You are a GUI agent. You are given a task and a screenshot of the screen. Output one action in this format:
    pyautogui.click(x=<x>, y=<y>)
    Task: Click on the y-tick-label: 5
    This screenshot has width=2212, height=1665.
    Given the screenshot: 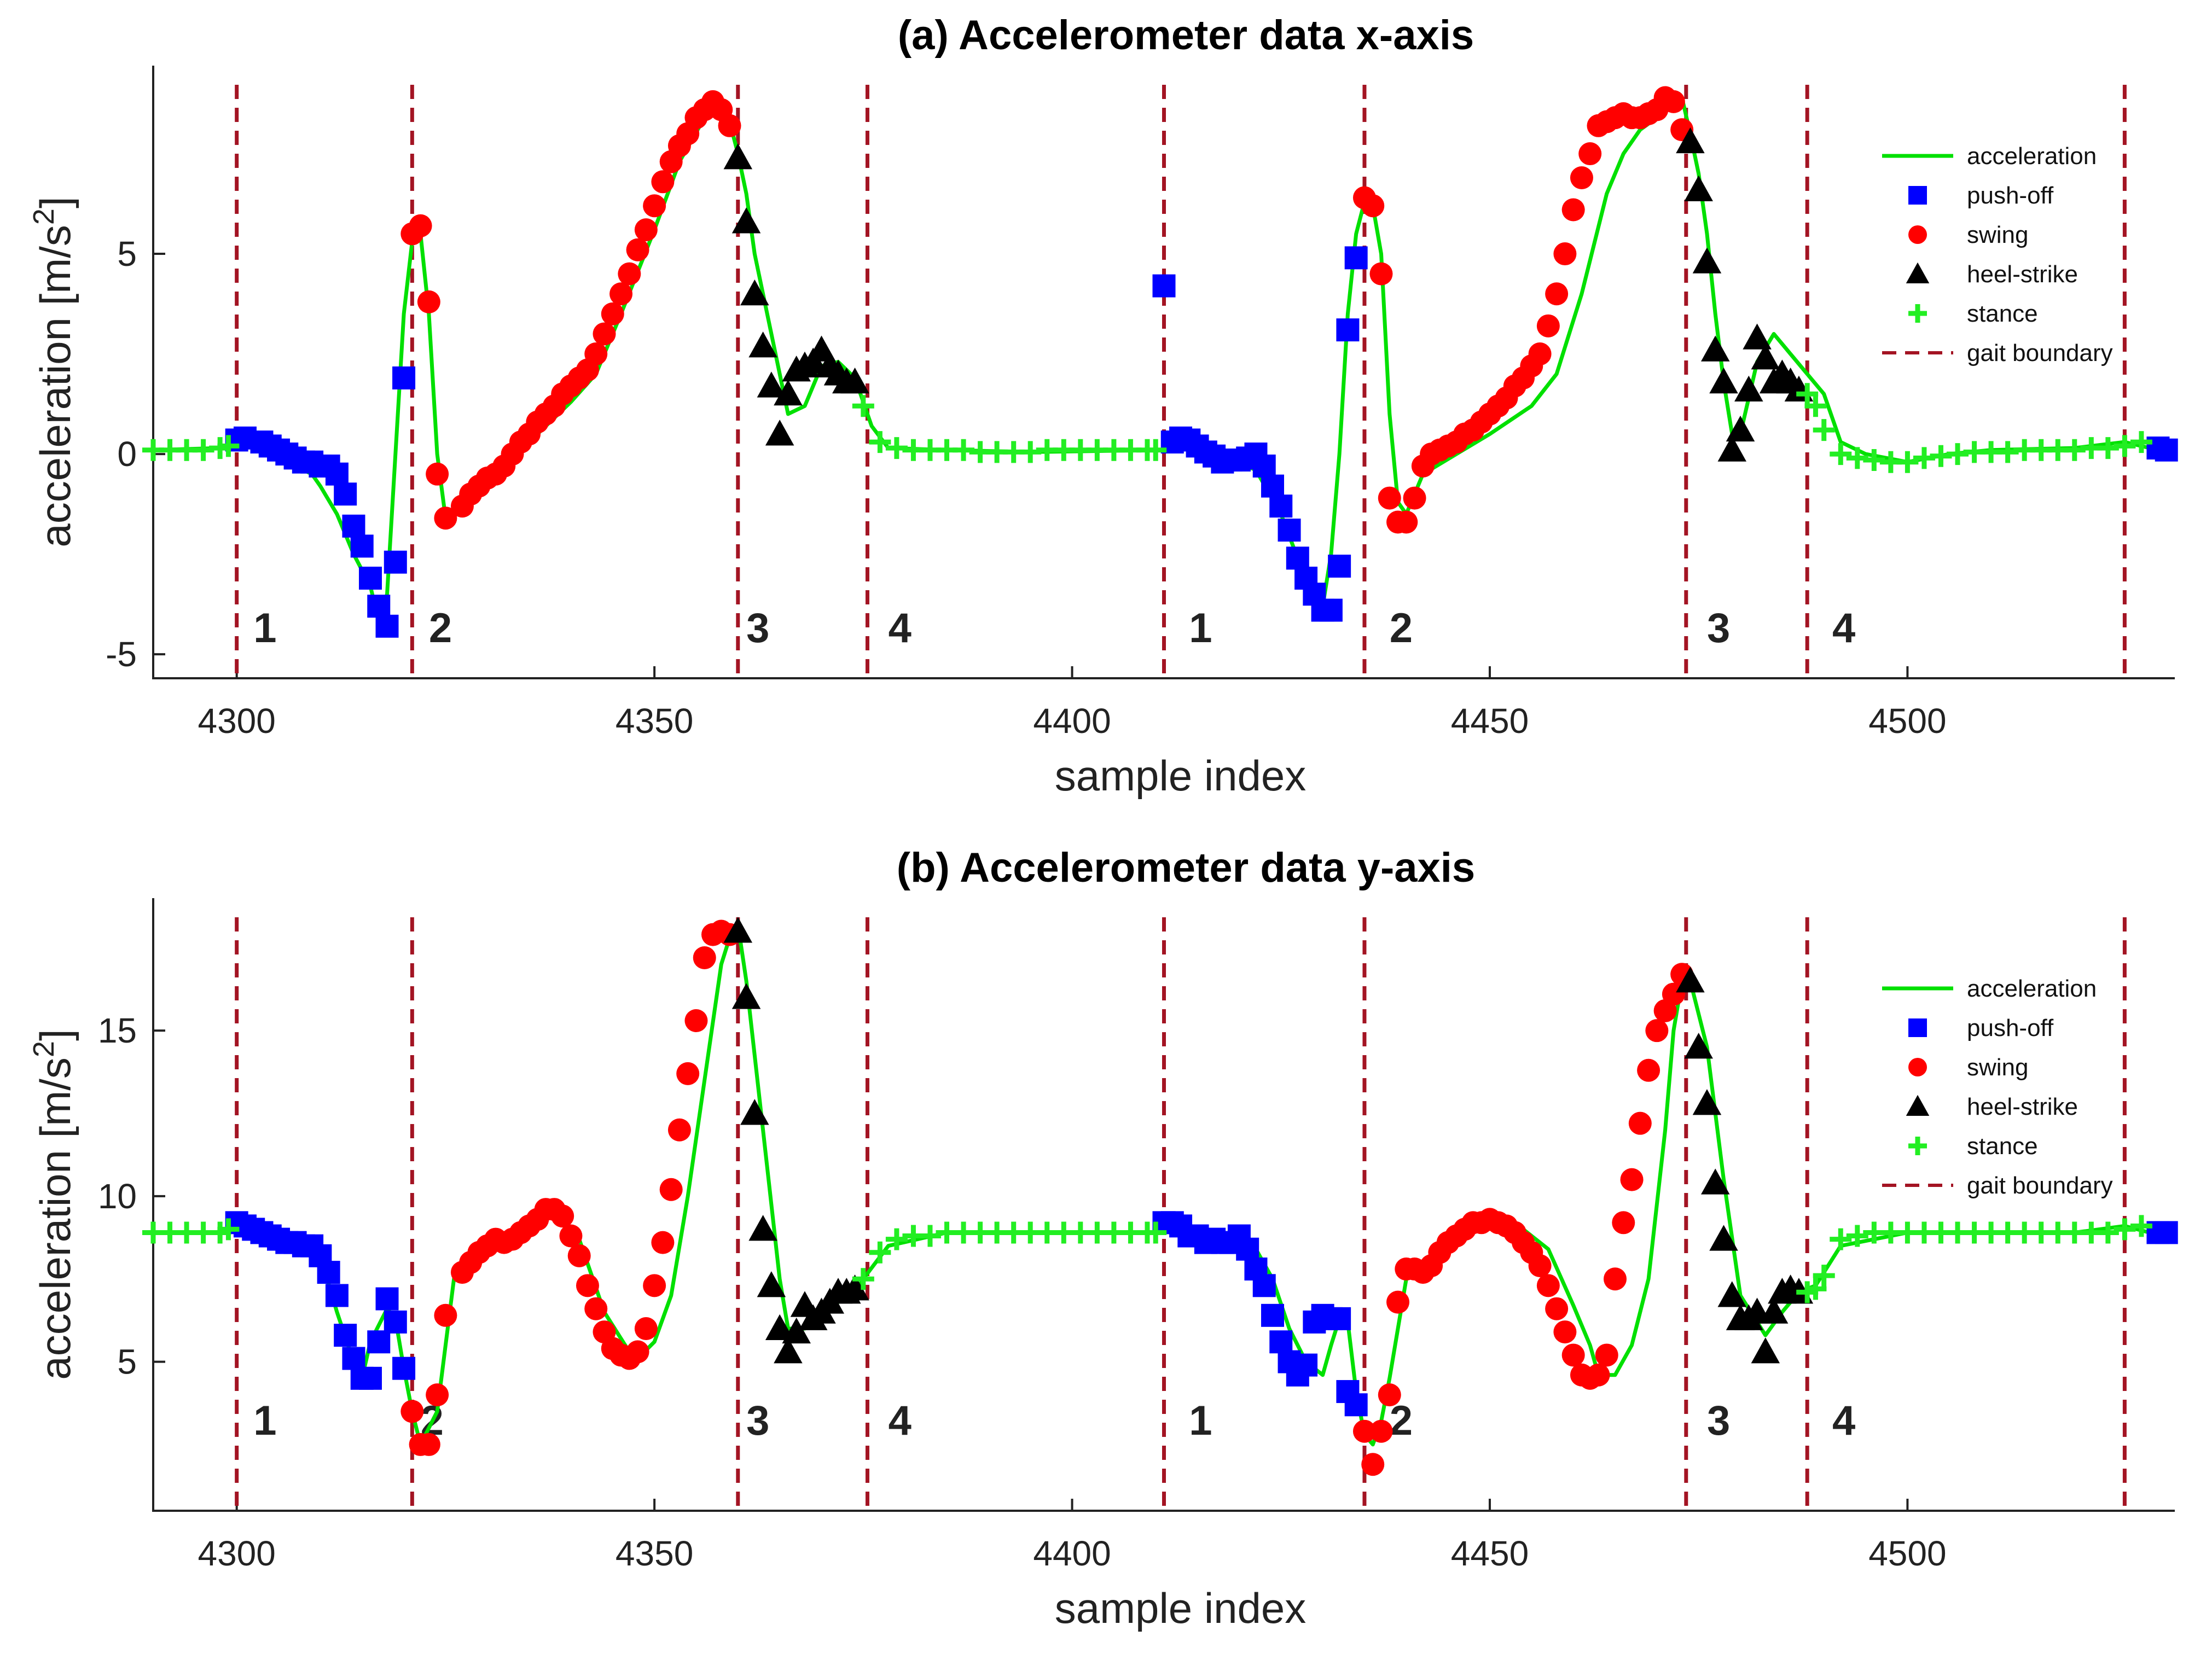 What is the action you would take?
    pyautogui.click(x=127, y=254)
    